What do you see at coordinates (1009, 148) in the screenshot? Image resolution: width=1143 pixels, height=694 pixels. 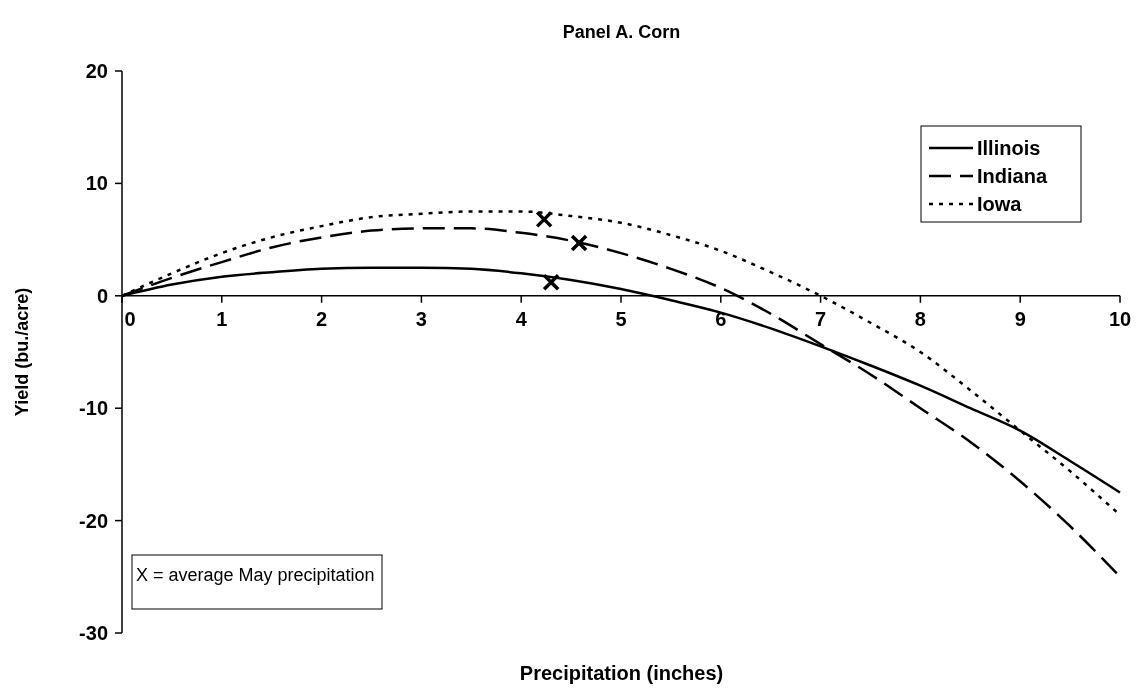 I see `legend-label: Illinois` at bounding box center [1009, 148].